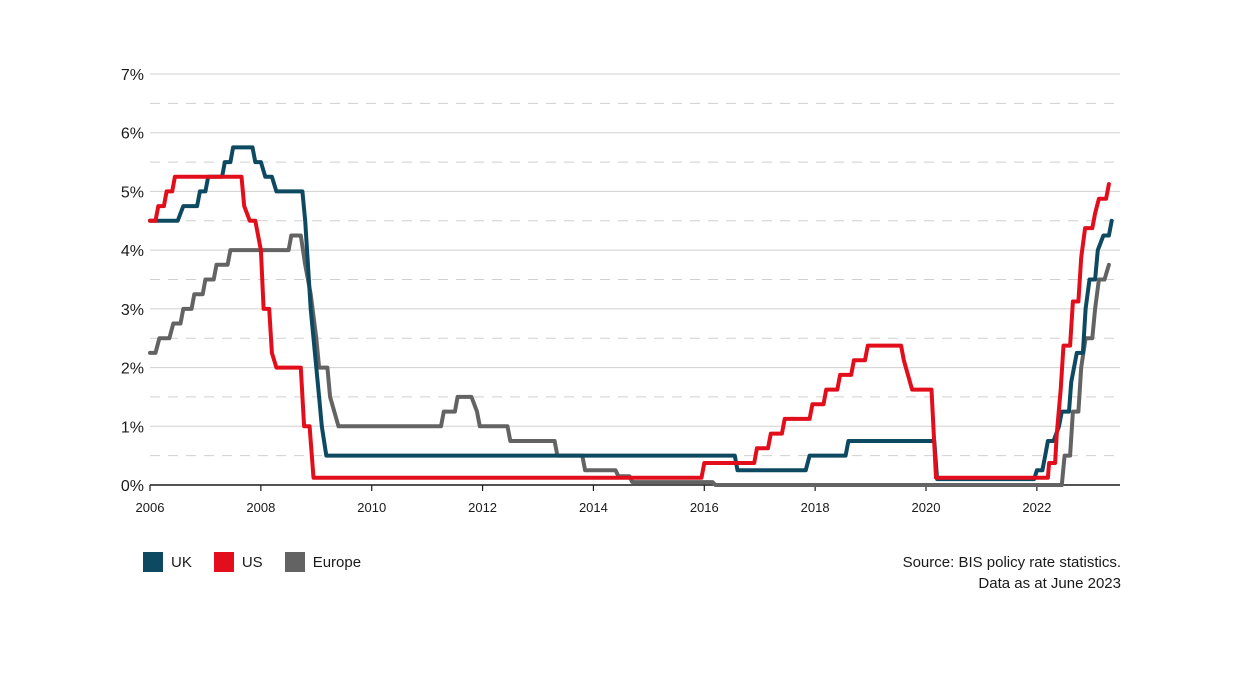 The height and width of the screenshot is (678, 1240). Describe the element at coordinates (238, 562) in the screenshot. I see `legend-item-us: US` at that location.